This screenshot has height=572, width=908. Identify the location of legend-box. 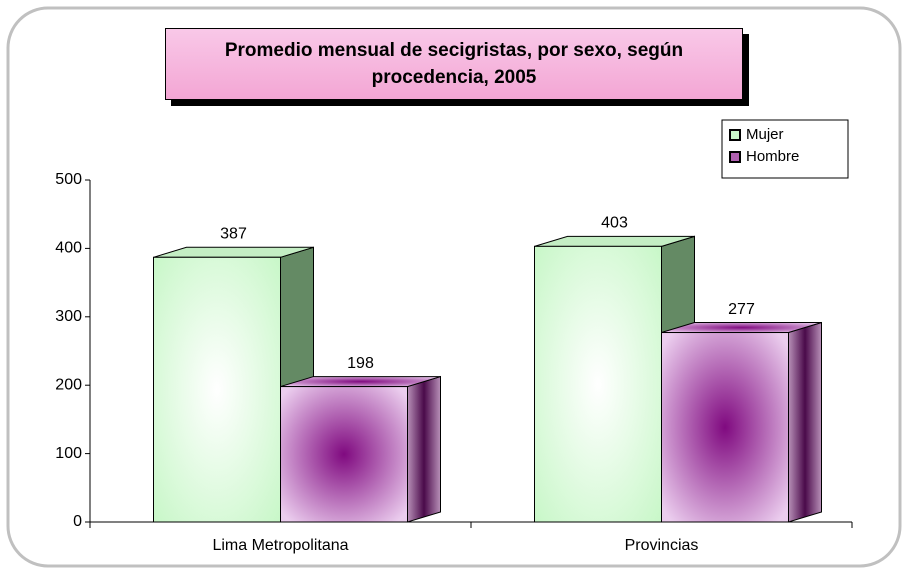
(785, 149).